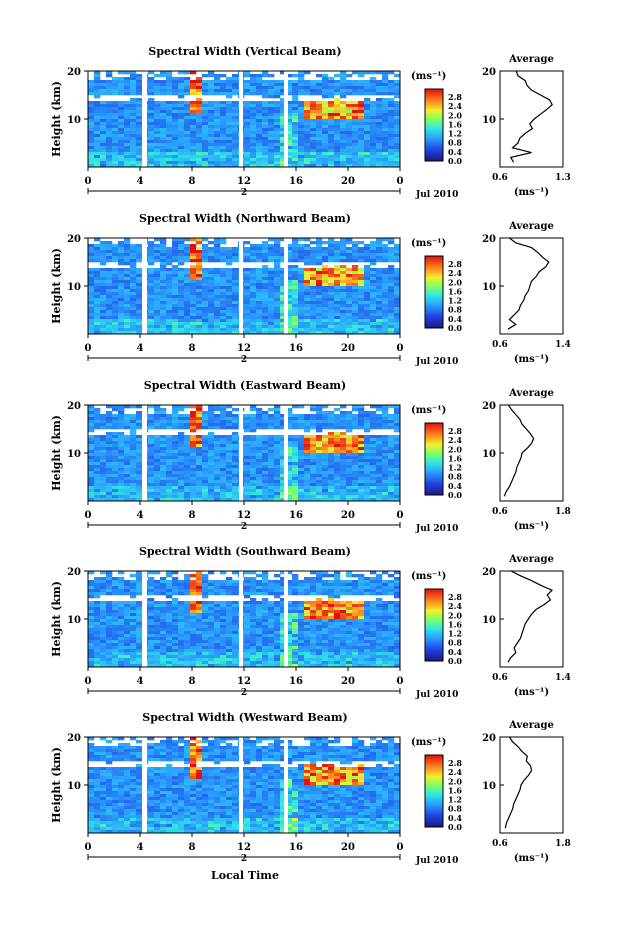  I want to click on average-profile: Average 20 10 0.6 1.4 (ms⁻¹), so click(526, 293).